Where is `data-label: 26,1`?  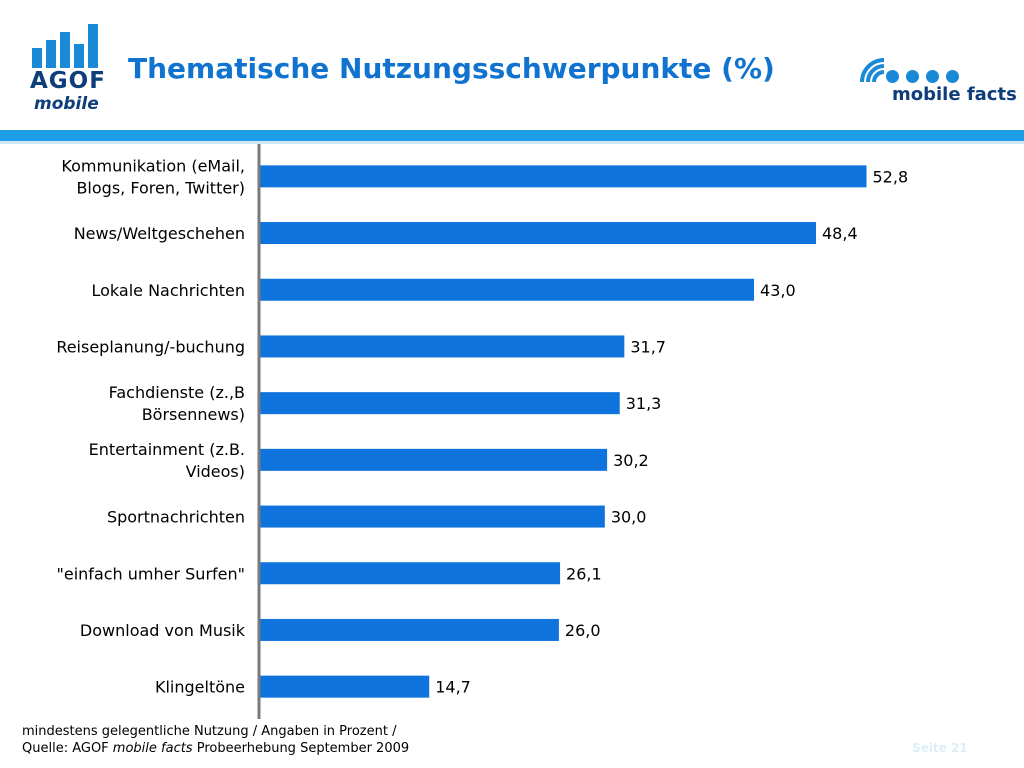 data-label: 26,1 is located at coordinates (584, 573).